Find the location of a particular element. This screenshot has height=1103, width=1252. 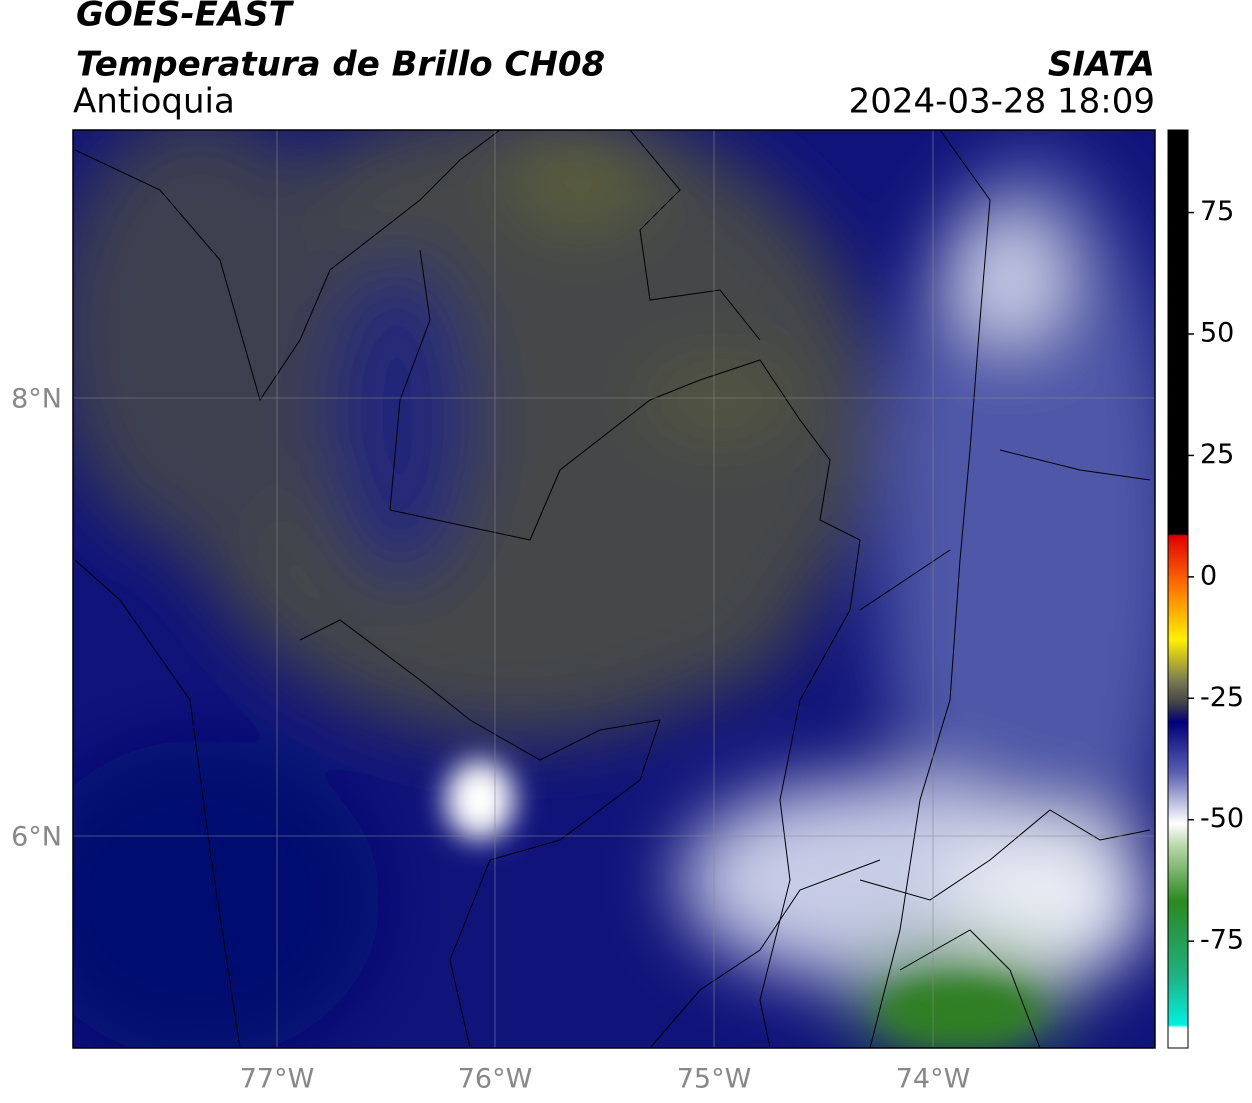

lon-label: 74°W is located at coordinates (933, 1079).